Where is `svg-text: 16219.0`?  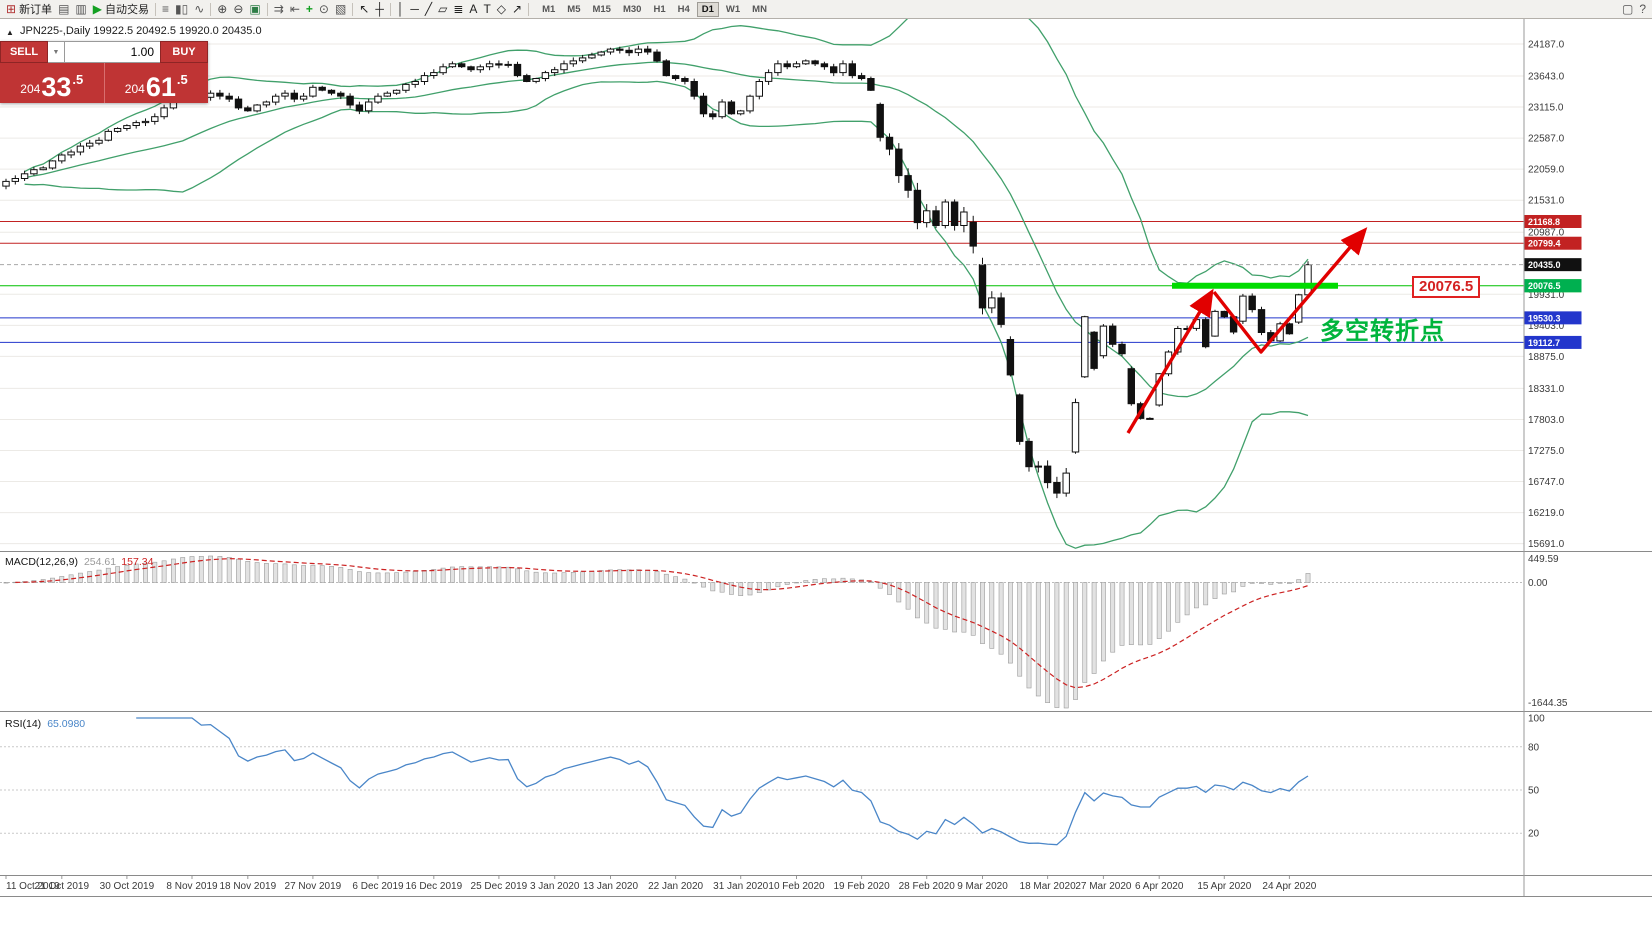 svg-text: 16219.0 is located at coordinates (1546, 513).